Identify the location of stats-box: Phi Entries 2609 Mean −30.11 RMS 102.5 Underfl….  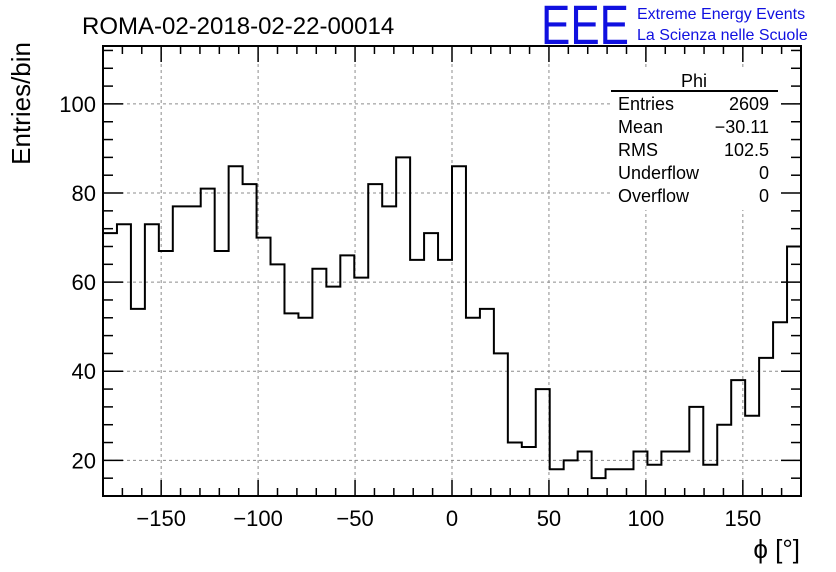
(694, 140).